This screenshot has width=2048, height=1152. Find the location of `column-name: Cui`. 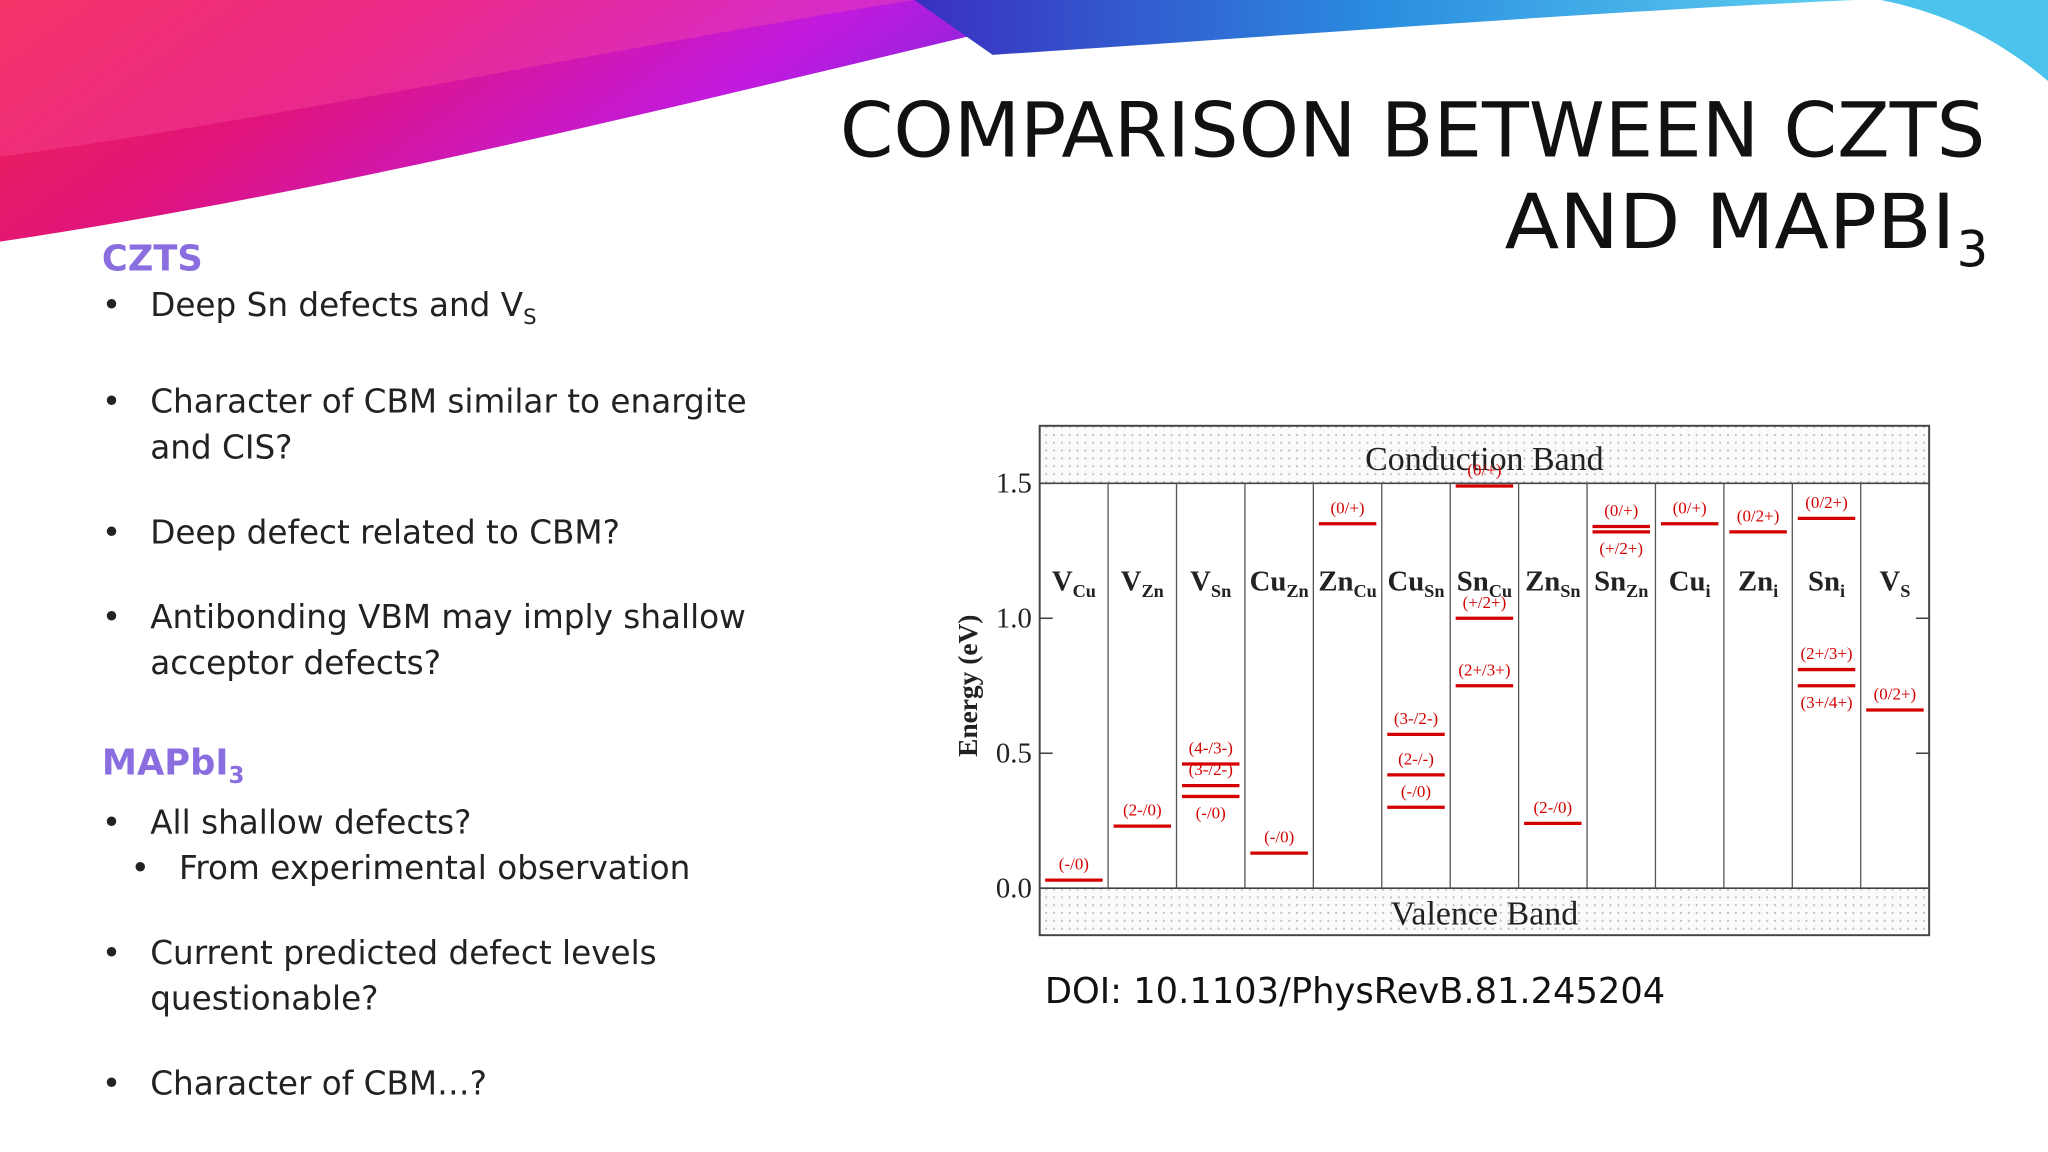

column-name: Cui is located at coordinates (1690, 583).